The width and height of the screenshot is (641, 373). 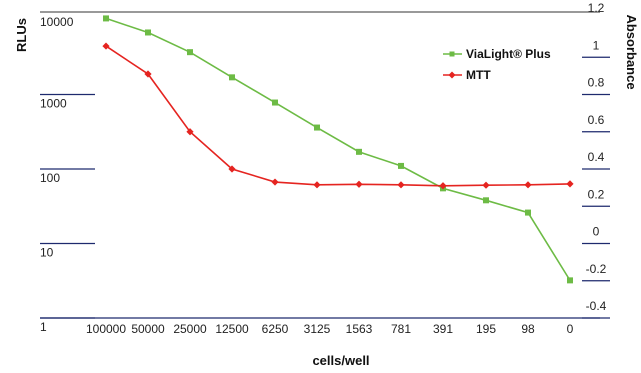 I want to click on y-tick-label: 1, so click(x=43, y=327).